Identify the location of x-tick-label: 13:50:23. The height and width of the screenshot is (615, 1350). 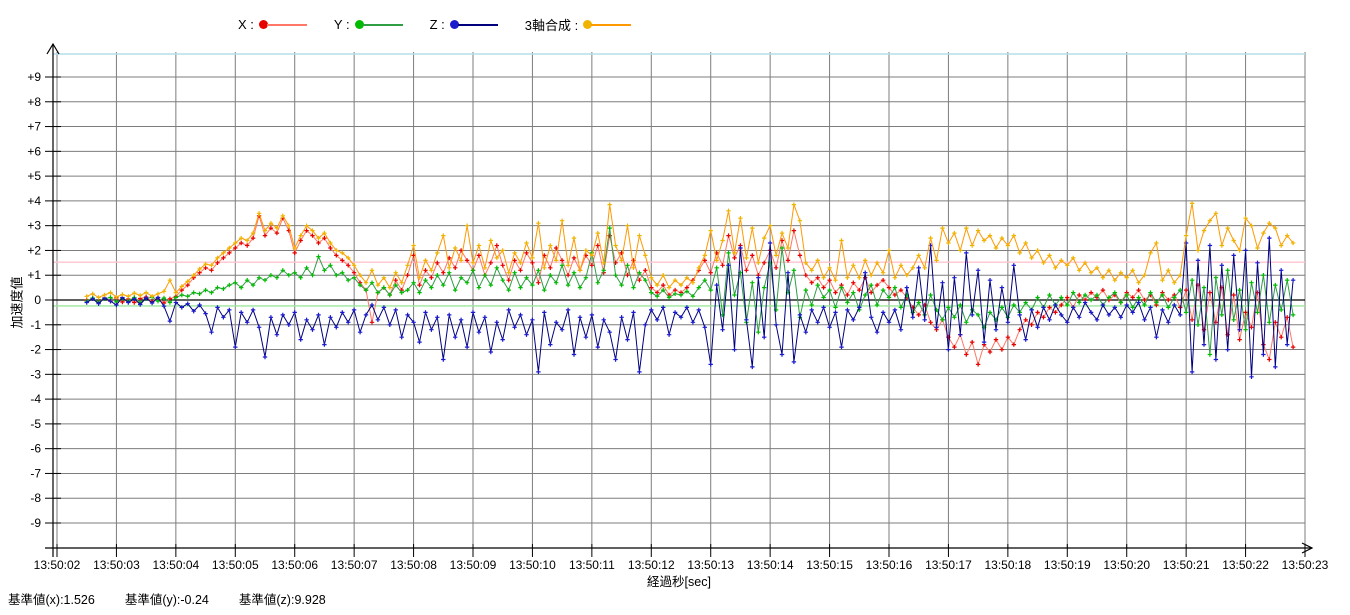
(1305, 565).